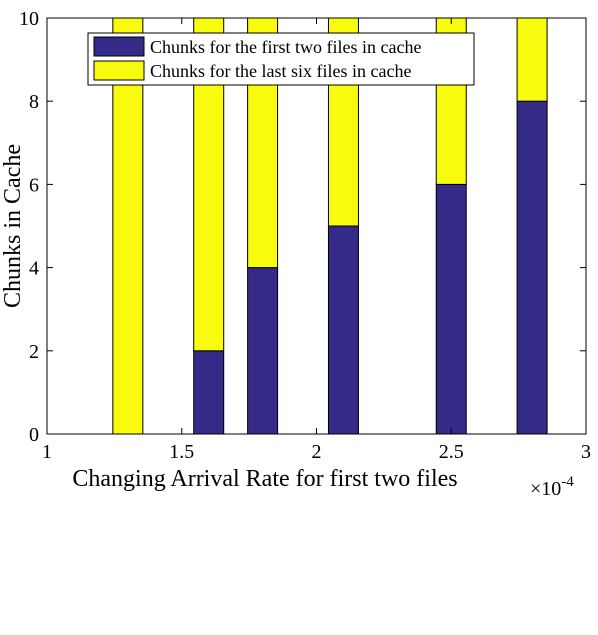  What do you see at coordinates (451, 452) in the screenshot?
I see `x-tick-label: 2.5` at bounding box center [451, 452].